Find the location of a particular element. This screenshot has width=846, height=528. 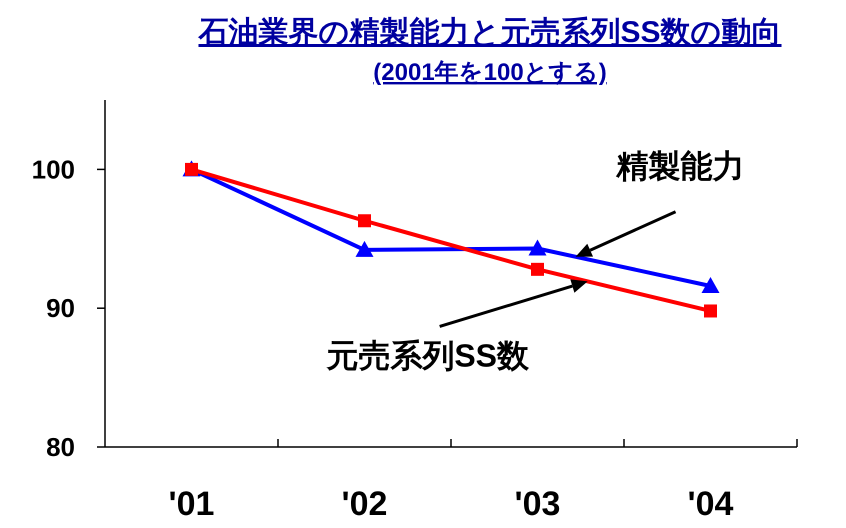

x-tick-label: '01 is located at coordinates (191, 504).